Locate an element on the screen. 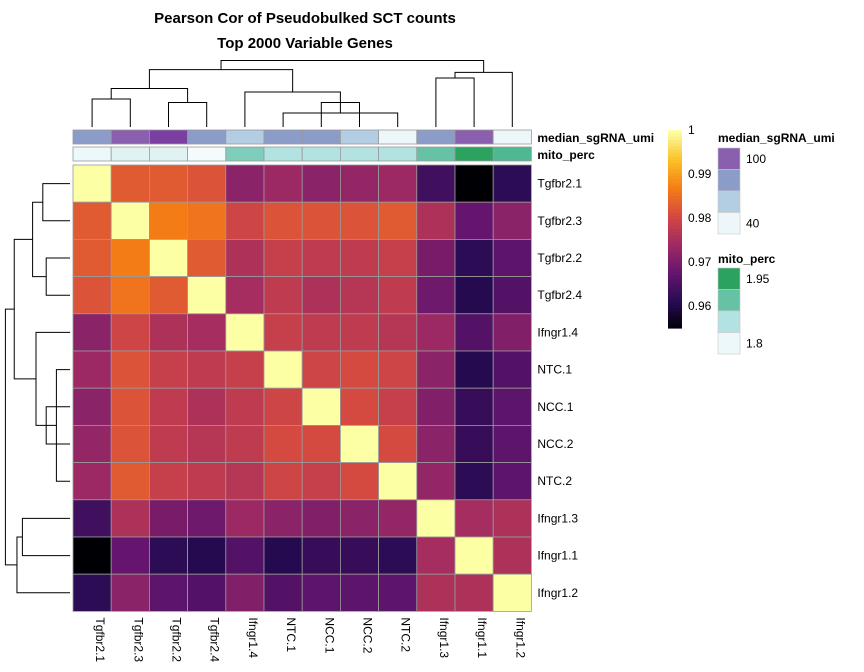 The image size is (864, 672). column-label: Tgfbr2.4 is located at coordinates (215, 639).